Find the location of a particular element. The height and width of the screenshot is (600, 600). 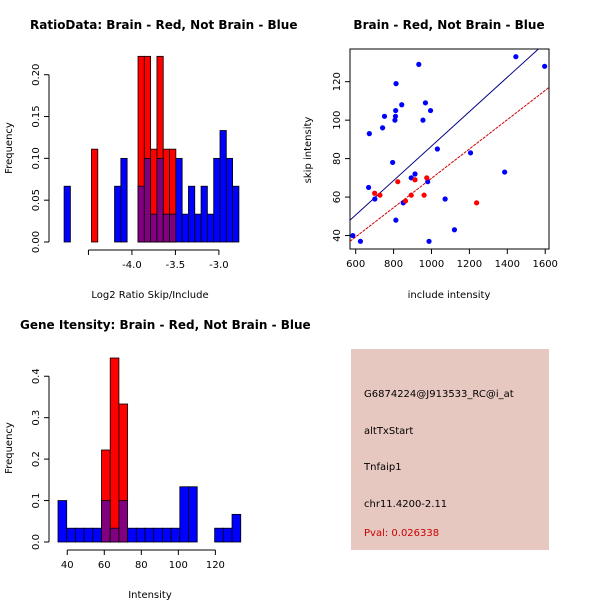

scatter-x-tick-label: 1400 is located at coordinates (507, 264).